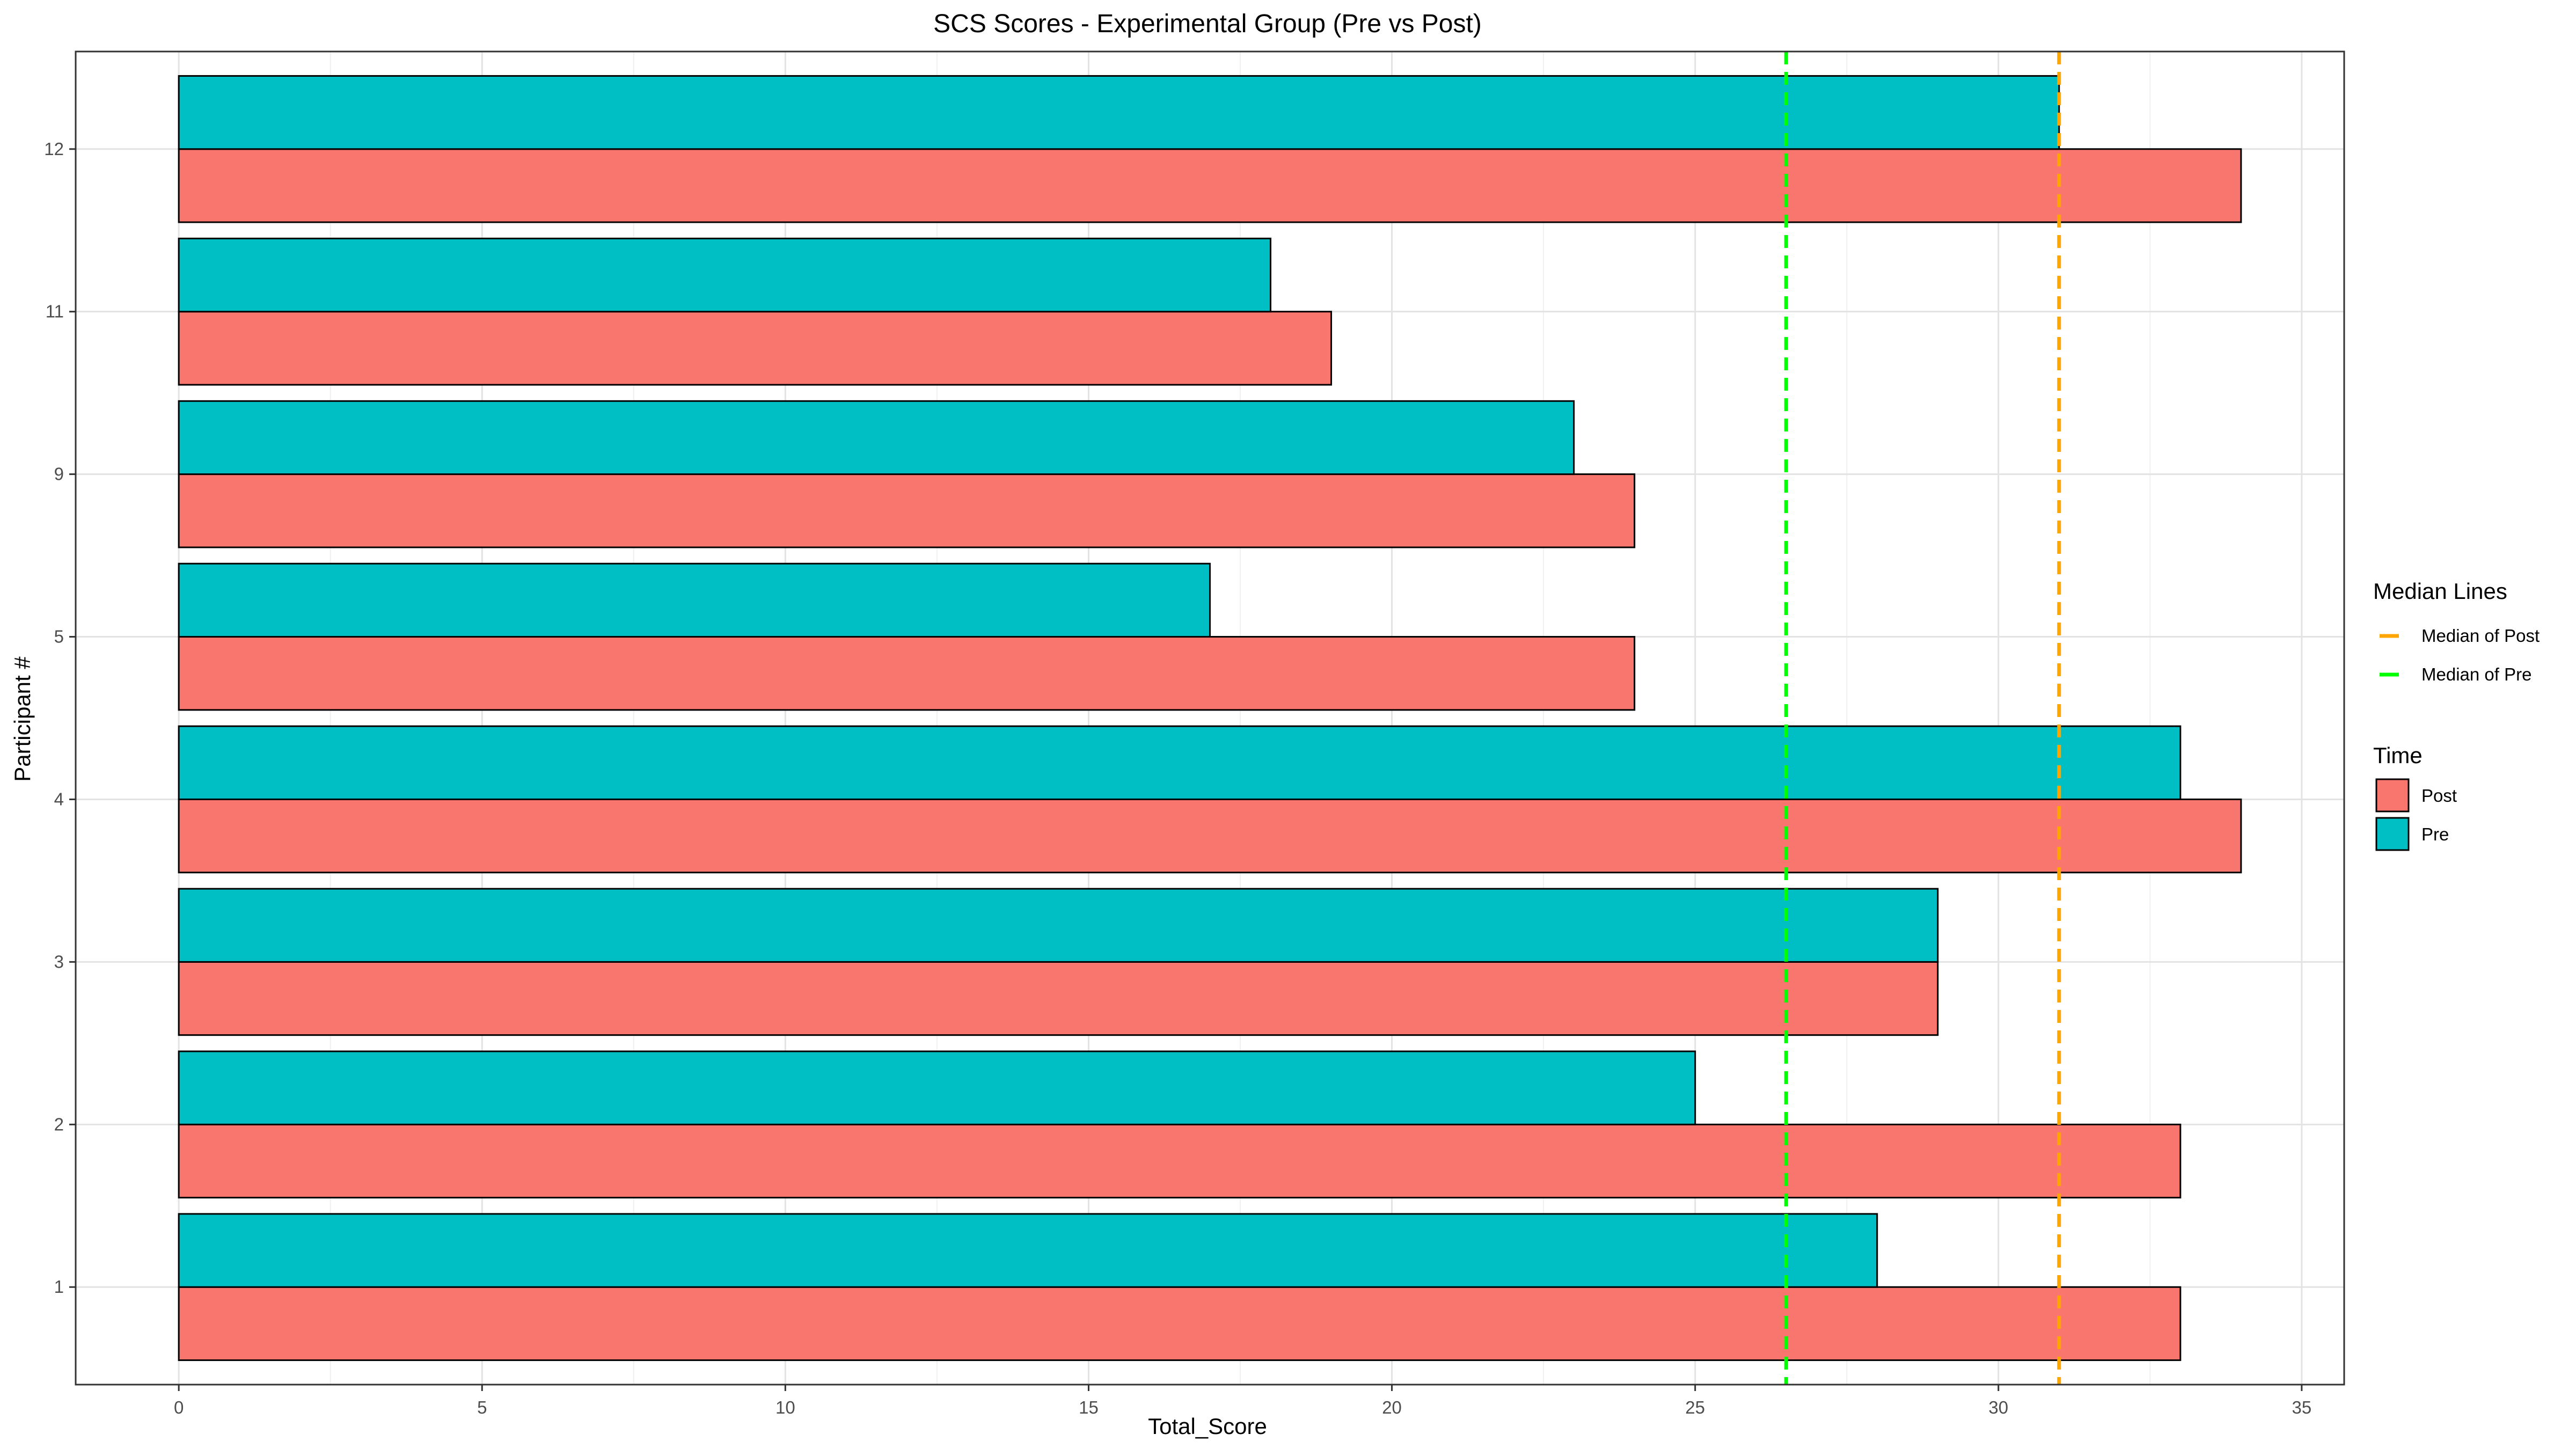 This screenshot has height=1449, width=2576. I want to click on x-tick-label: 30, so click(1998, 1407).